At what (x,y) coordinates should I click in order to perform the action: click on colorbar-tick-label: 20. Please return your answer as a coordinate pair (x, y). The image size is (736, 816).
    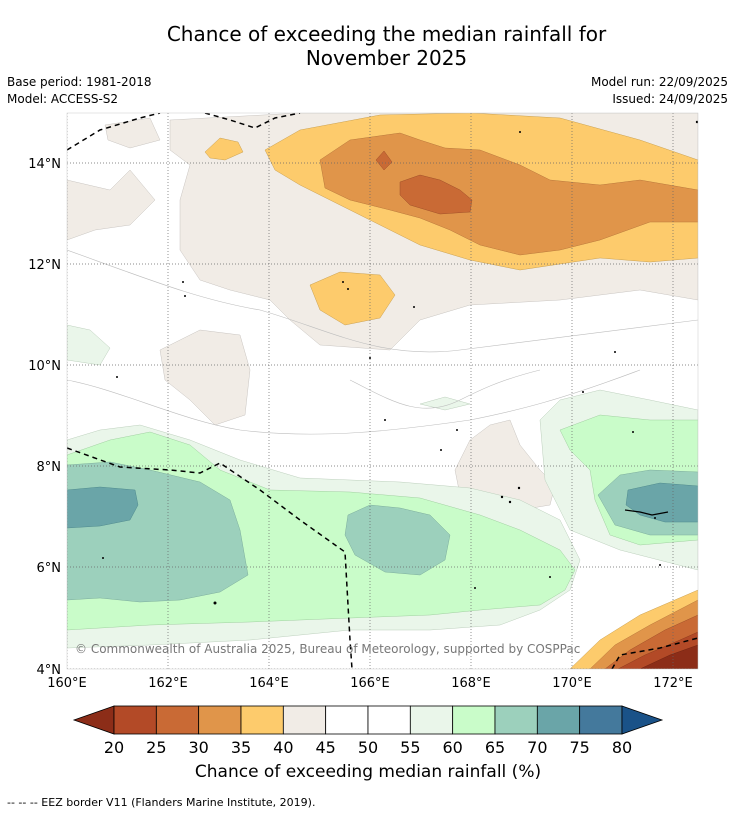
    Looking at the image, I should click on (114, 747).